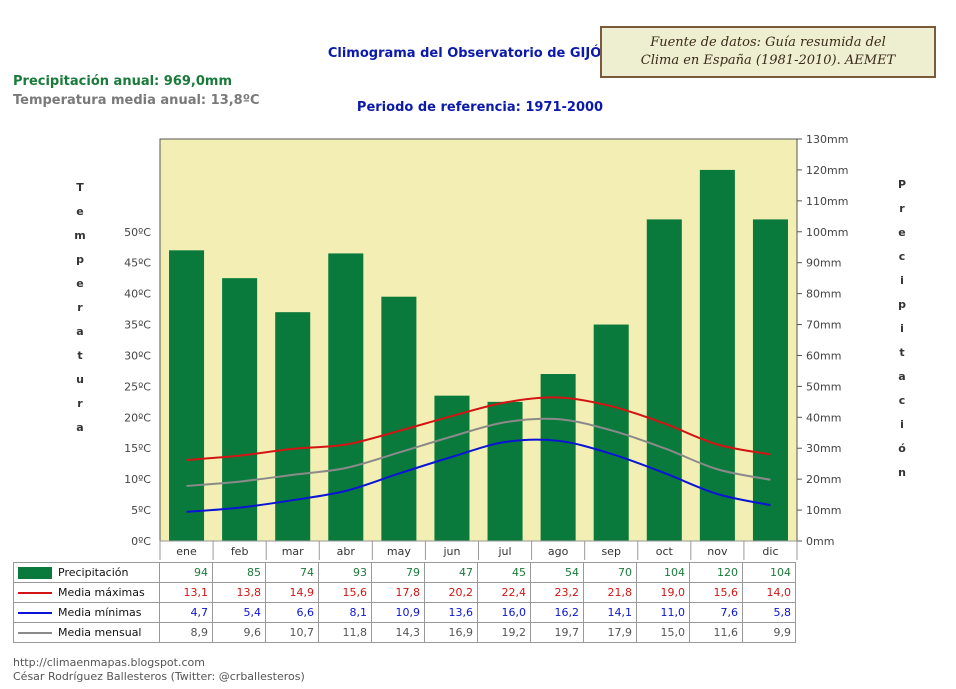 Image resolution: width=956 pixels, height=689 pixels. I want to click on left-tick-label: 5ºC, so click(141, 510).